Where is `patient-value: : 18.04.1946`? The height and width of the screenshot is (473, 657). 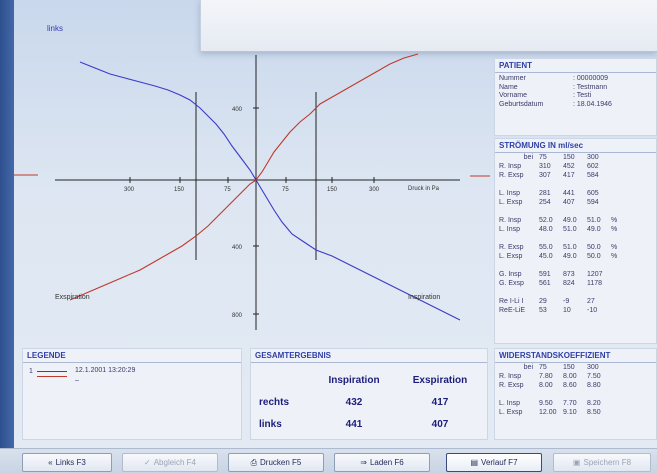 patient-value: : 18.04.1946 is located at coordinates (592, 104).